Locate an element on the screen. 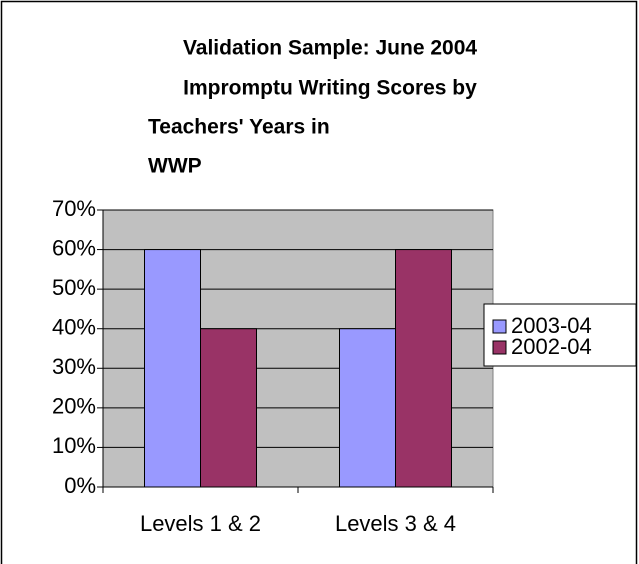 The width and height of the screenshot is (639, 564). y-tick-label: 30% is located at coordinates (74, 366).